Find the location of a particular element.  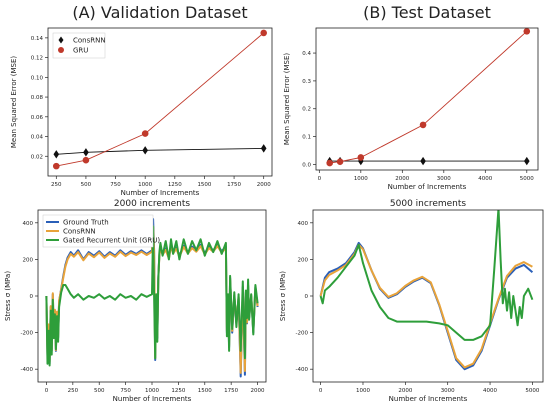

chart-title: 5000 increments is located at coordinates (428, 204).